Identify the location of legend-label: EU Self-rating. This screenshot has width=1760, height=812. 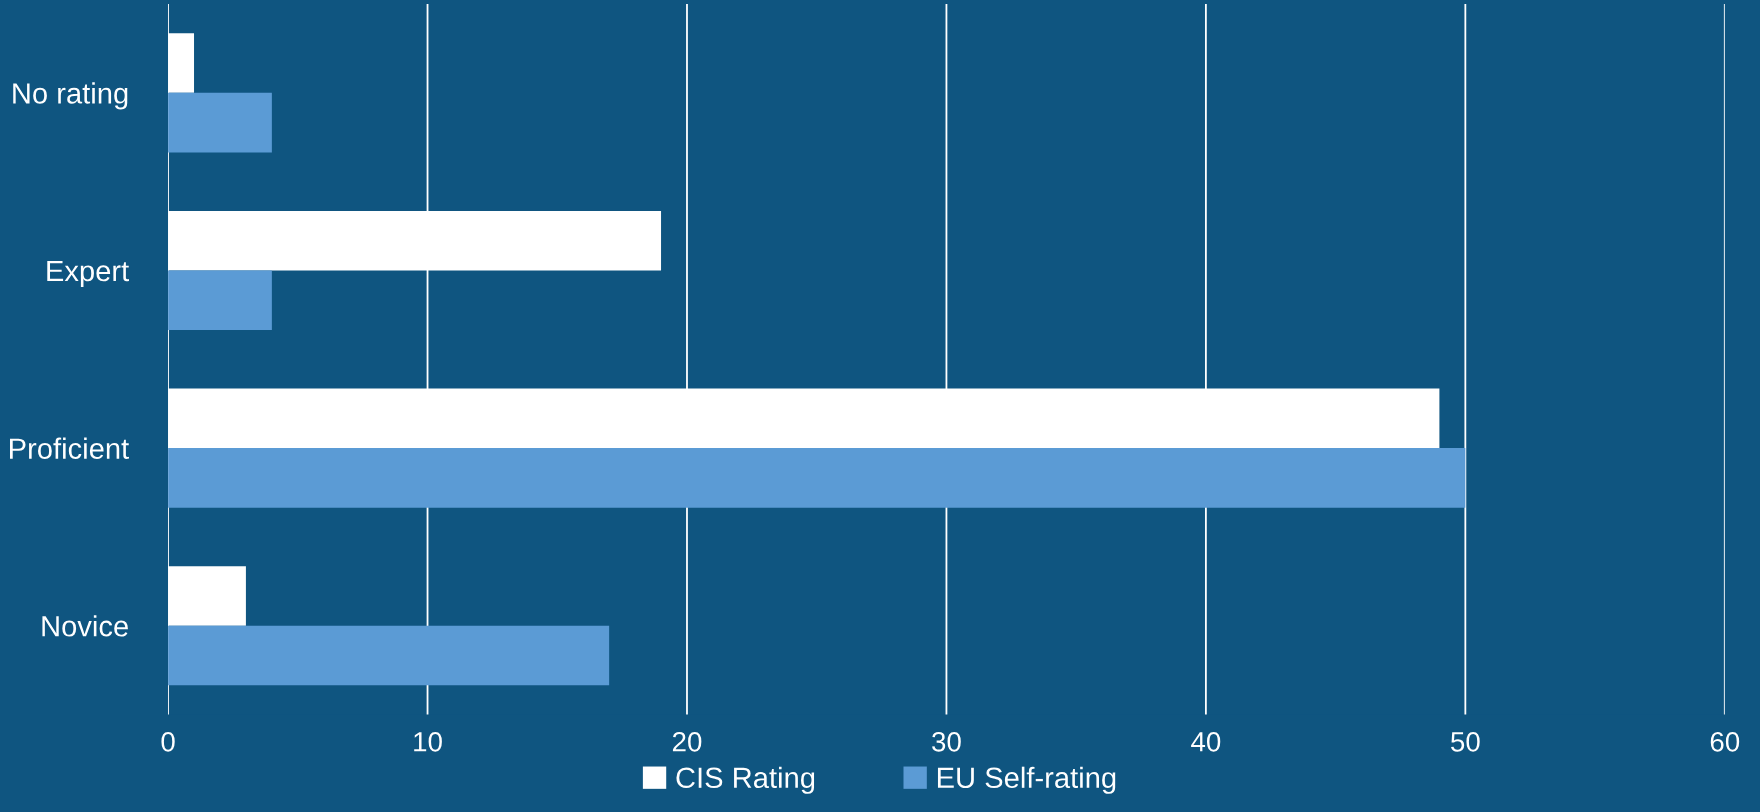
(1026, 780).